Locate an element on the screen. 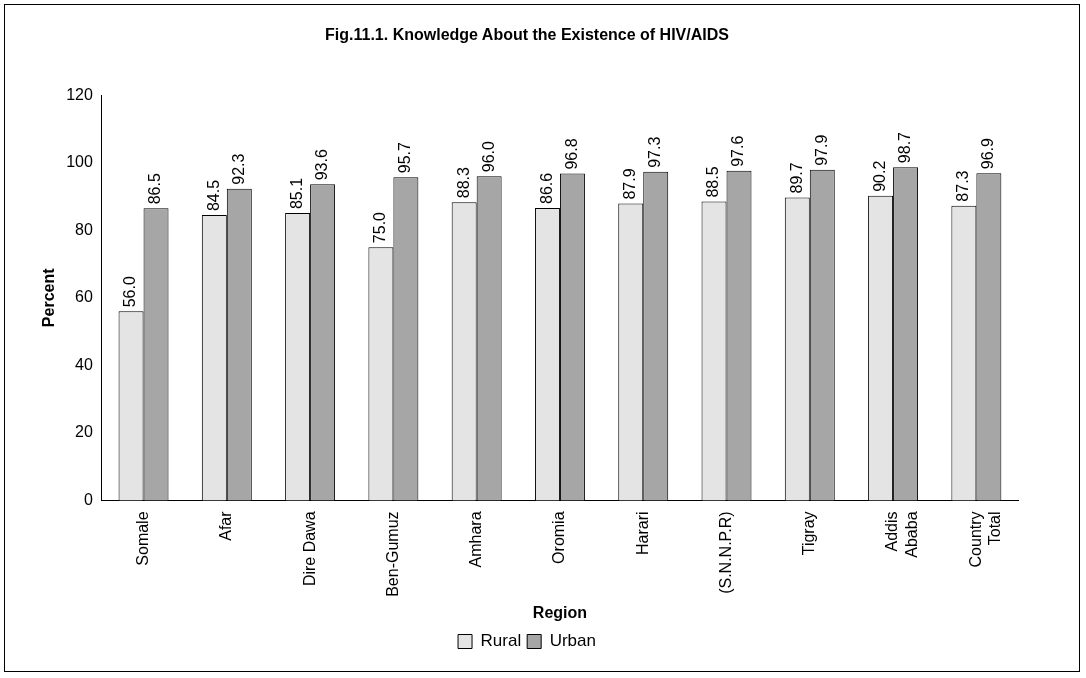  data-label: 96.9 is located at coordinates (988, 153).